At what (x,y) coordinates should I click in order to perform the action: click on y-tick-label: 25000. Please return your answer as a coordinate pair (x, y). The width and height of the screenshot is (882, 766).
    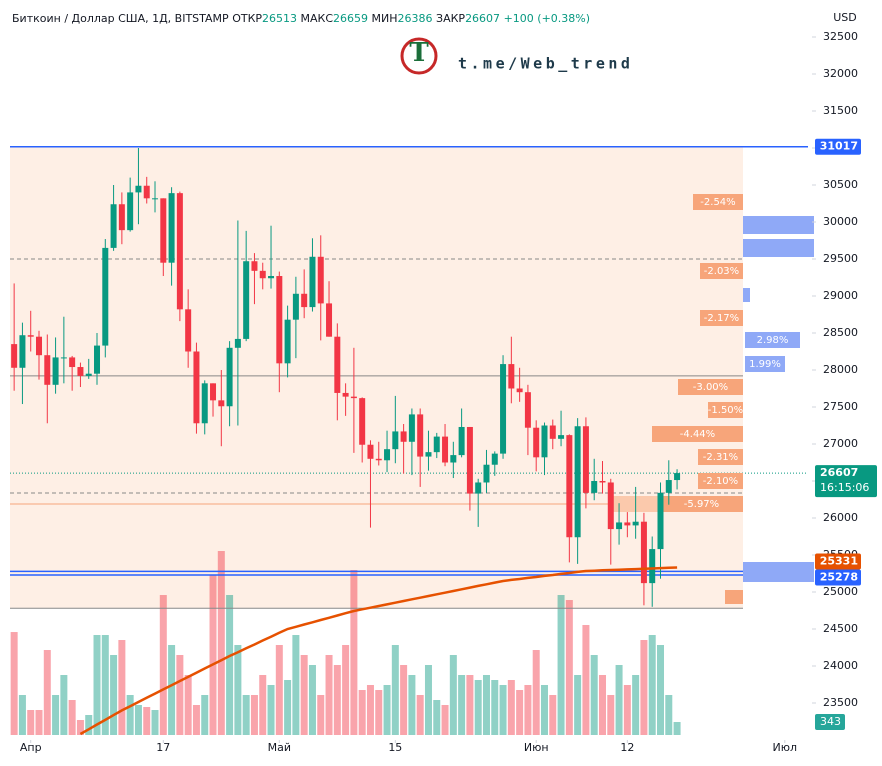
    Looking at the image, I should click on (840, 591).